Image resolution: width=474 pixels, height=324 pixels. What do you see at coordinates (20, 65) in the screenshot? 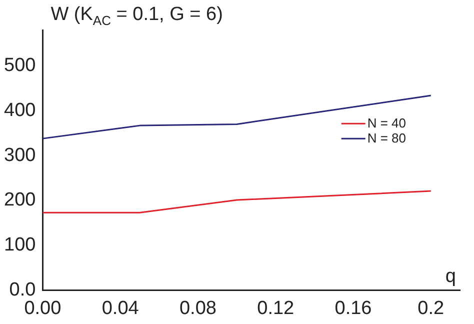
I see `y-tick-label: 500` at bounding box center [20, 65].